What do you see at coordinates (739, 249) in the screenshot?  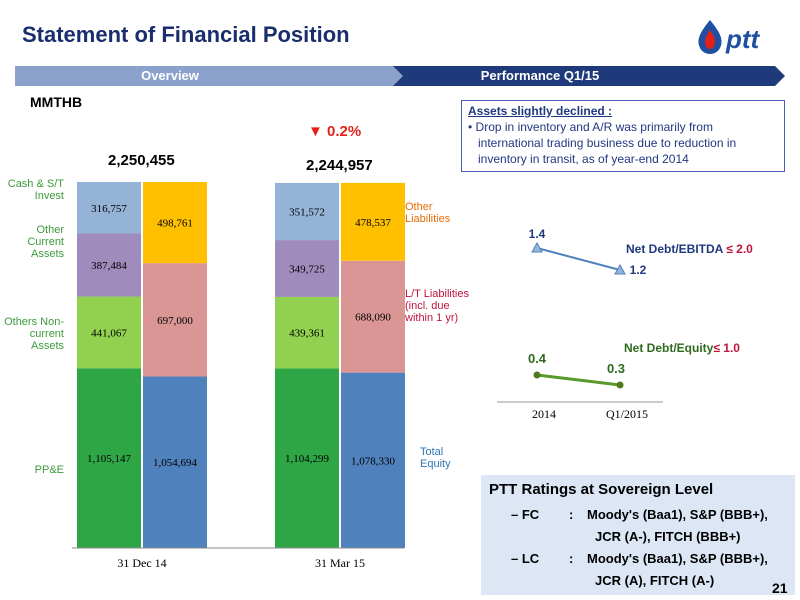 I see `kpi-ebitda-target: ≤ 2.0` at bounding box center [739, 249].